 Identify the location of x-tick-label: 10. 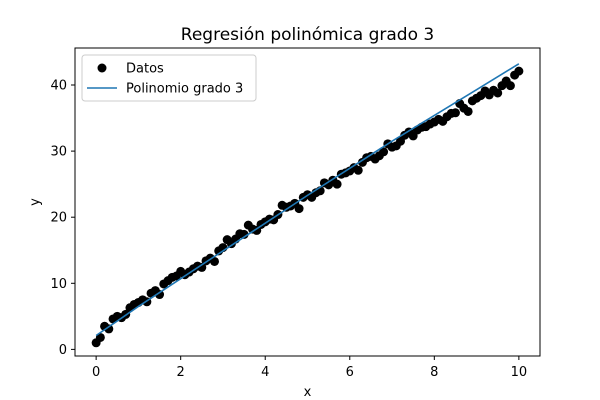
(519, 372).